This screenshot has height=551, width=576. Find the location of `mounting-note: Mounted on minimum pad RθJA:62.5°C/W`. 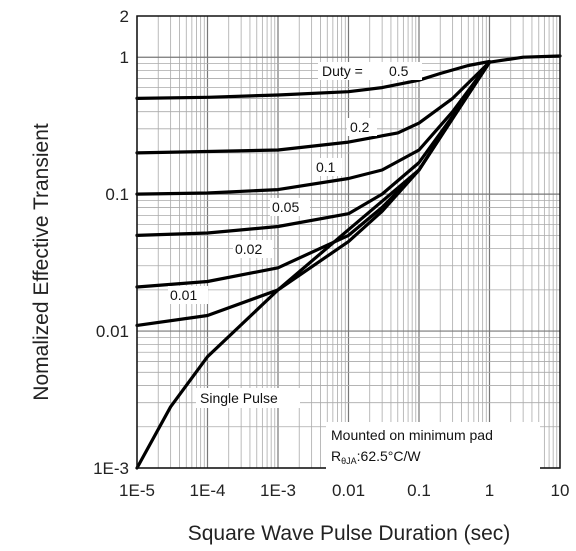

mounting-note: Mounted on minimum pad RθJA:62.5°C/W is located at coordinates (433, 446).